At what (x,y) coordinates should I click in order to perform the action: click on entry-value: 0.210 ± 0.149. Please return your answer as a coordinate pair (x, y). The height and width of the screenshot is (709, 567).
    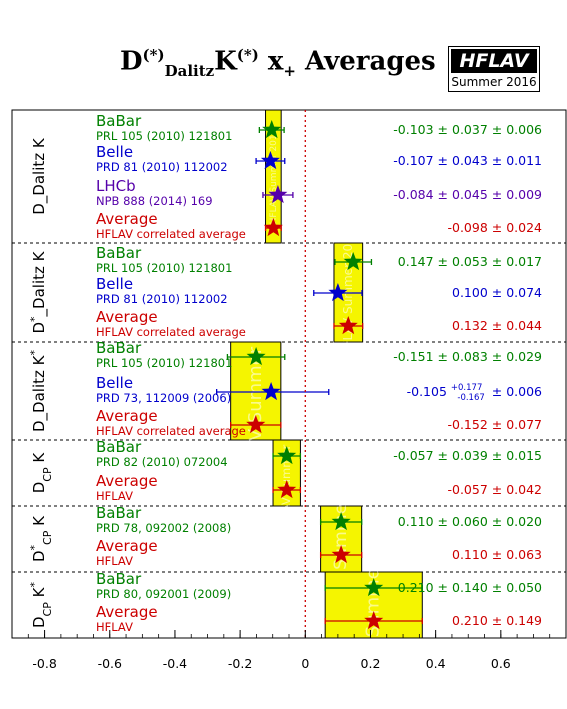
    Looking at the image, I should click on (497, 620).